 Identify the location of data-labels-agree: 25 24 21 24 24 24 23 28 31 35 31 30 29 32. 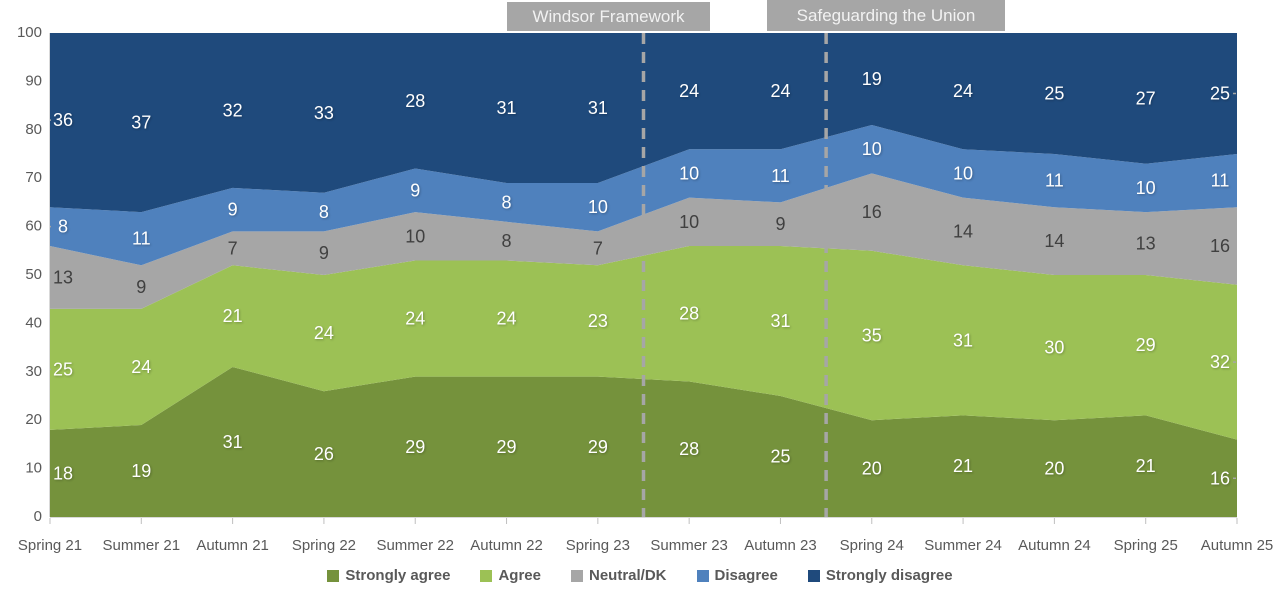
(643, 341).